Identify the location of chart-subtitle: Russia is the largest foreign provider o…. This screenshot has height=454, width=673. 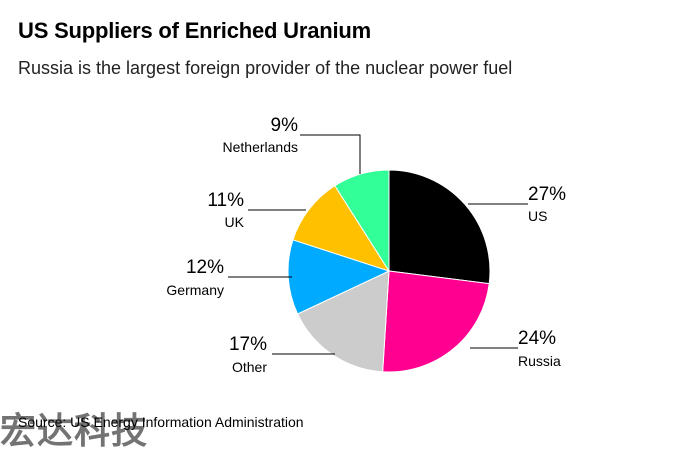
(265, 68).